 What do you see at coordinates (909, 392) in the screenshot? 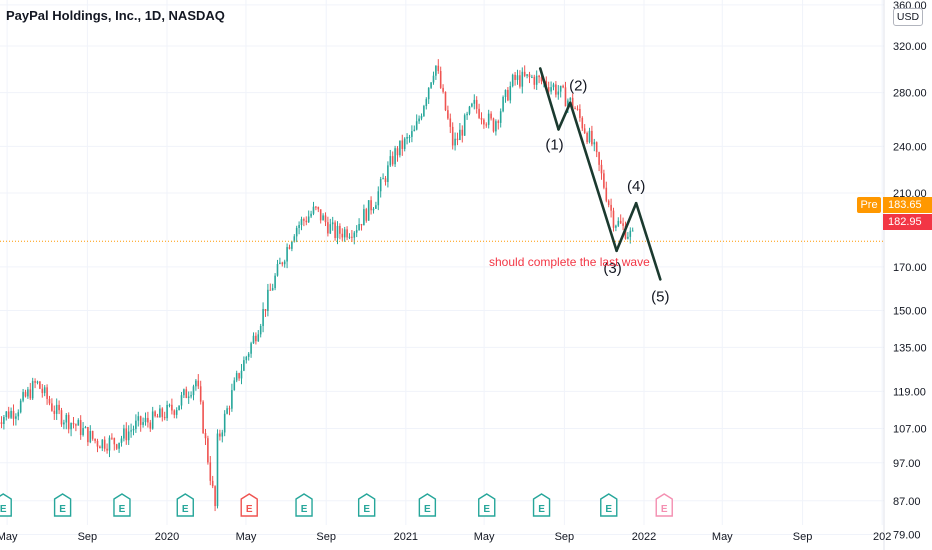
I see `y-tick-label: 119.00` at bounding box center [909, 392].